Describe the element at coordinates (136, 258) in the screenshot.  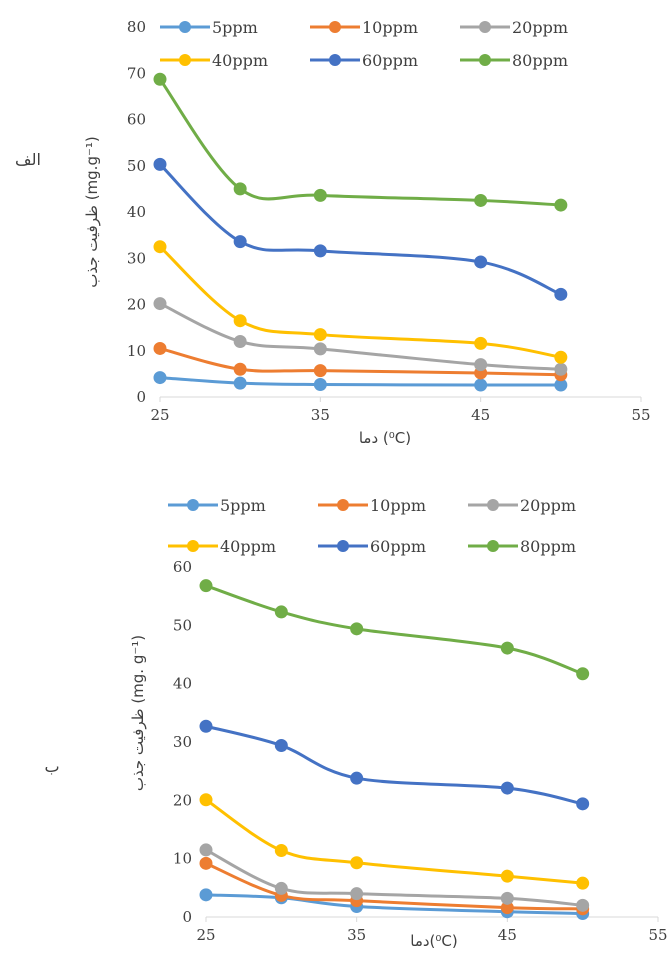
I see `y-tick-label: 30` at that location.